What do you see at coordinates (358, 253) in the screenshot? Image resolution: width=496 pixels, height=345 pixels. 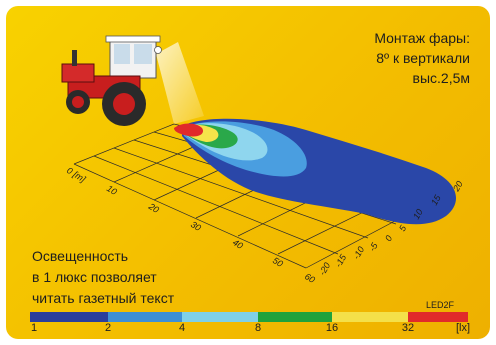 I see `svg-text: -10` at bounding box center [358, 253].